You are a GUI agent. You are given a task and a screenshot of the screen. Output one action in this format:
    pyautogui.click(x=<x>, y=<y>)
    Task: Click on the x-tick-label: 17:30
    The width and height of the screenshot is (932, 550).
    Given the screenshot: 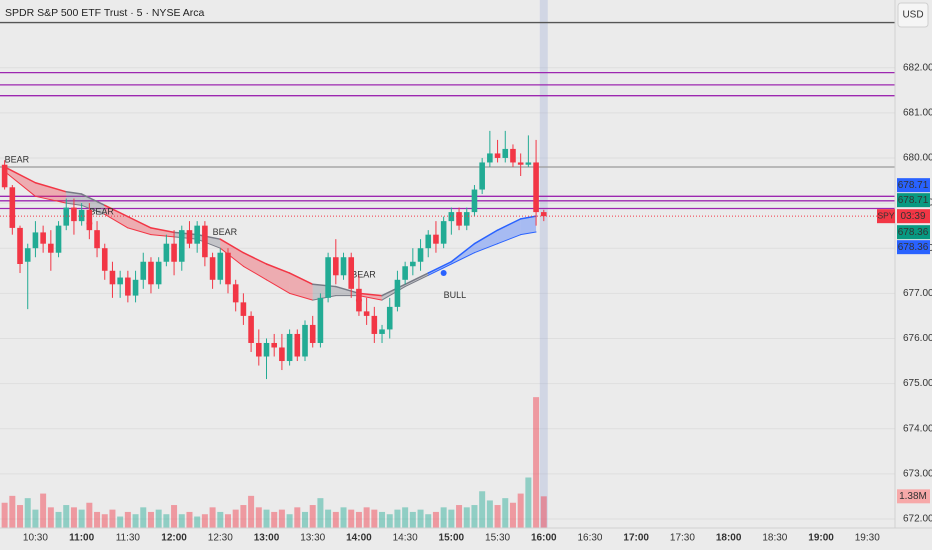 What is the action you would take?
    pyautogui.click(x=682, y=538)
    